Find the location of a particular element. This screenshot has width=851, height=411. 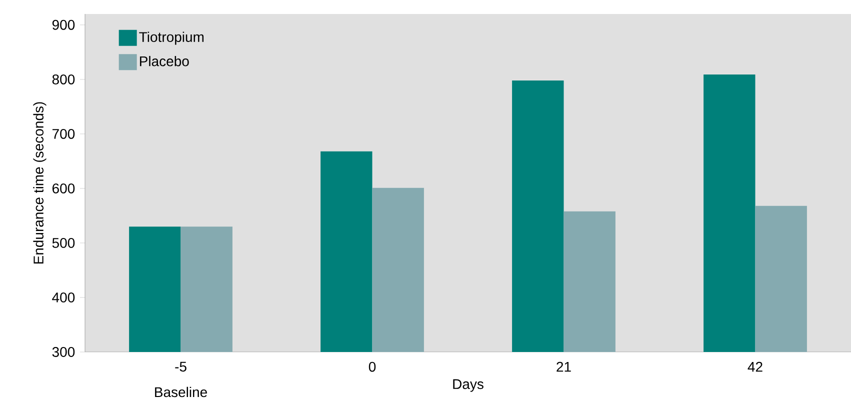

legend-label: Placebo is located at coordinates (164, 61).